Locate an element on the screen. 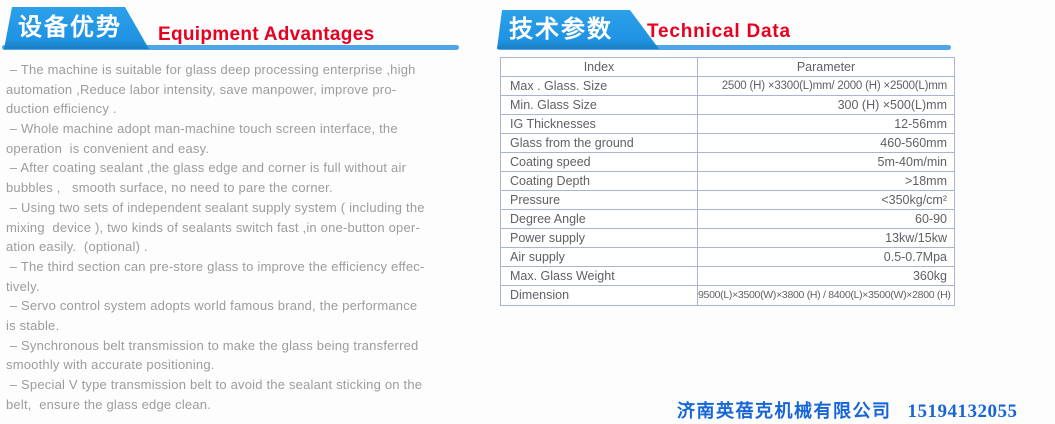 This screenshot has height=424, width=1055. row-parameter: 0.5-0.7Mpa is located at coordinates (915, 257).